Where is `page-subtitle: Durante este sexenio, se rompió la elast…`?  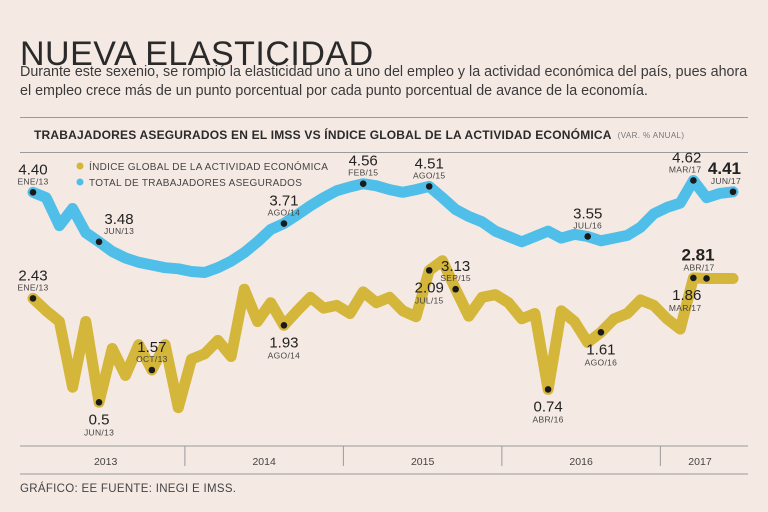 page-subtitle: Durante este sexenio, se rompió la elast… is located at coordinates (384, 81).